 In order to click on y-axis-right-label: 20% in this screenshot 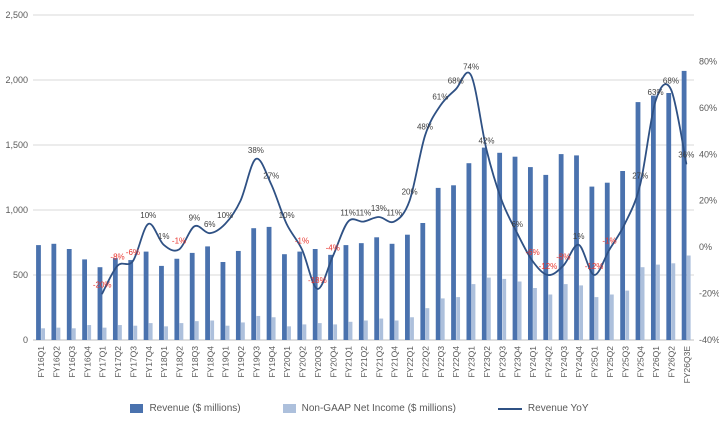, I will do `click(708, 201)`.